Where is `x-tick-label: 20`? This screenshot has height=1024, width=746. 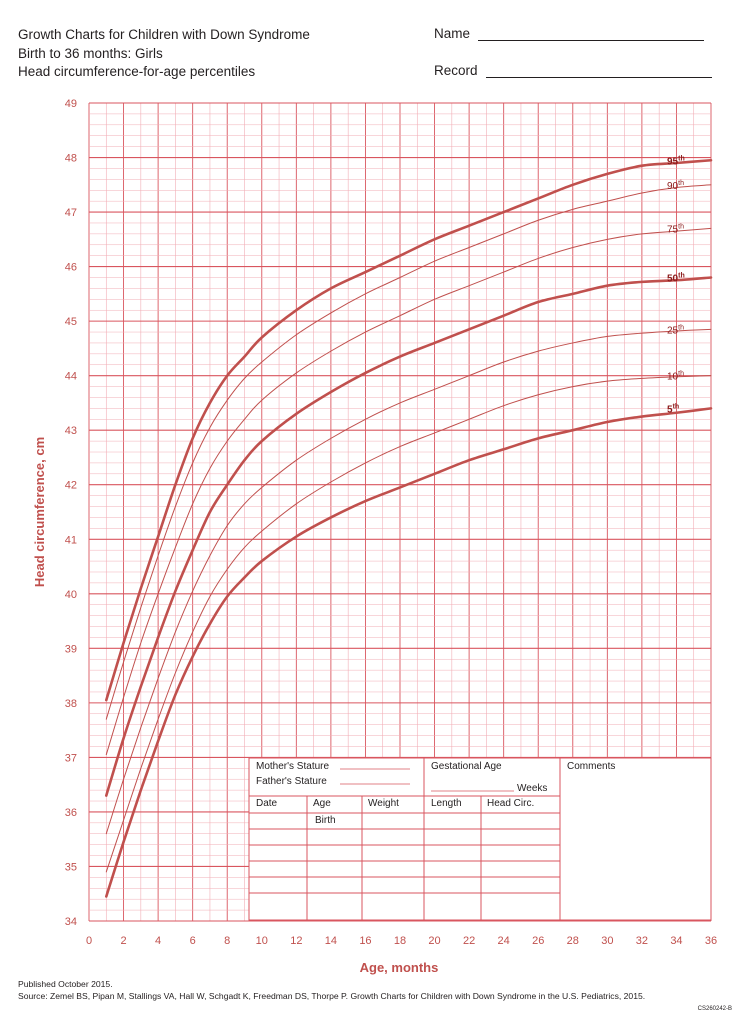
x-tick-label: 20 is located at coordinates (434, 941).